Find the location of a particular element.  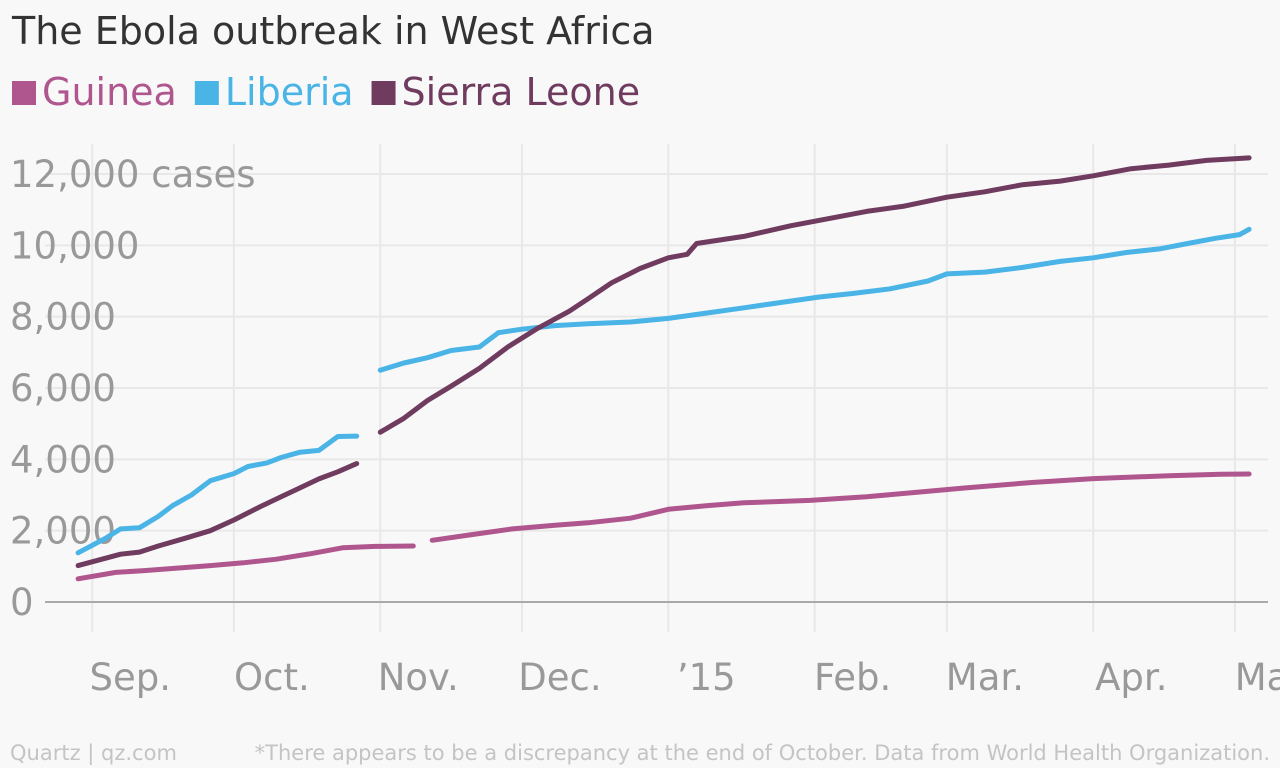

x-tick-labels: Sep. Oct. Nov. Dec. ’15 Feb. Mar. Apr. May is located at coordinates (684, 677).